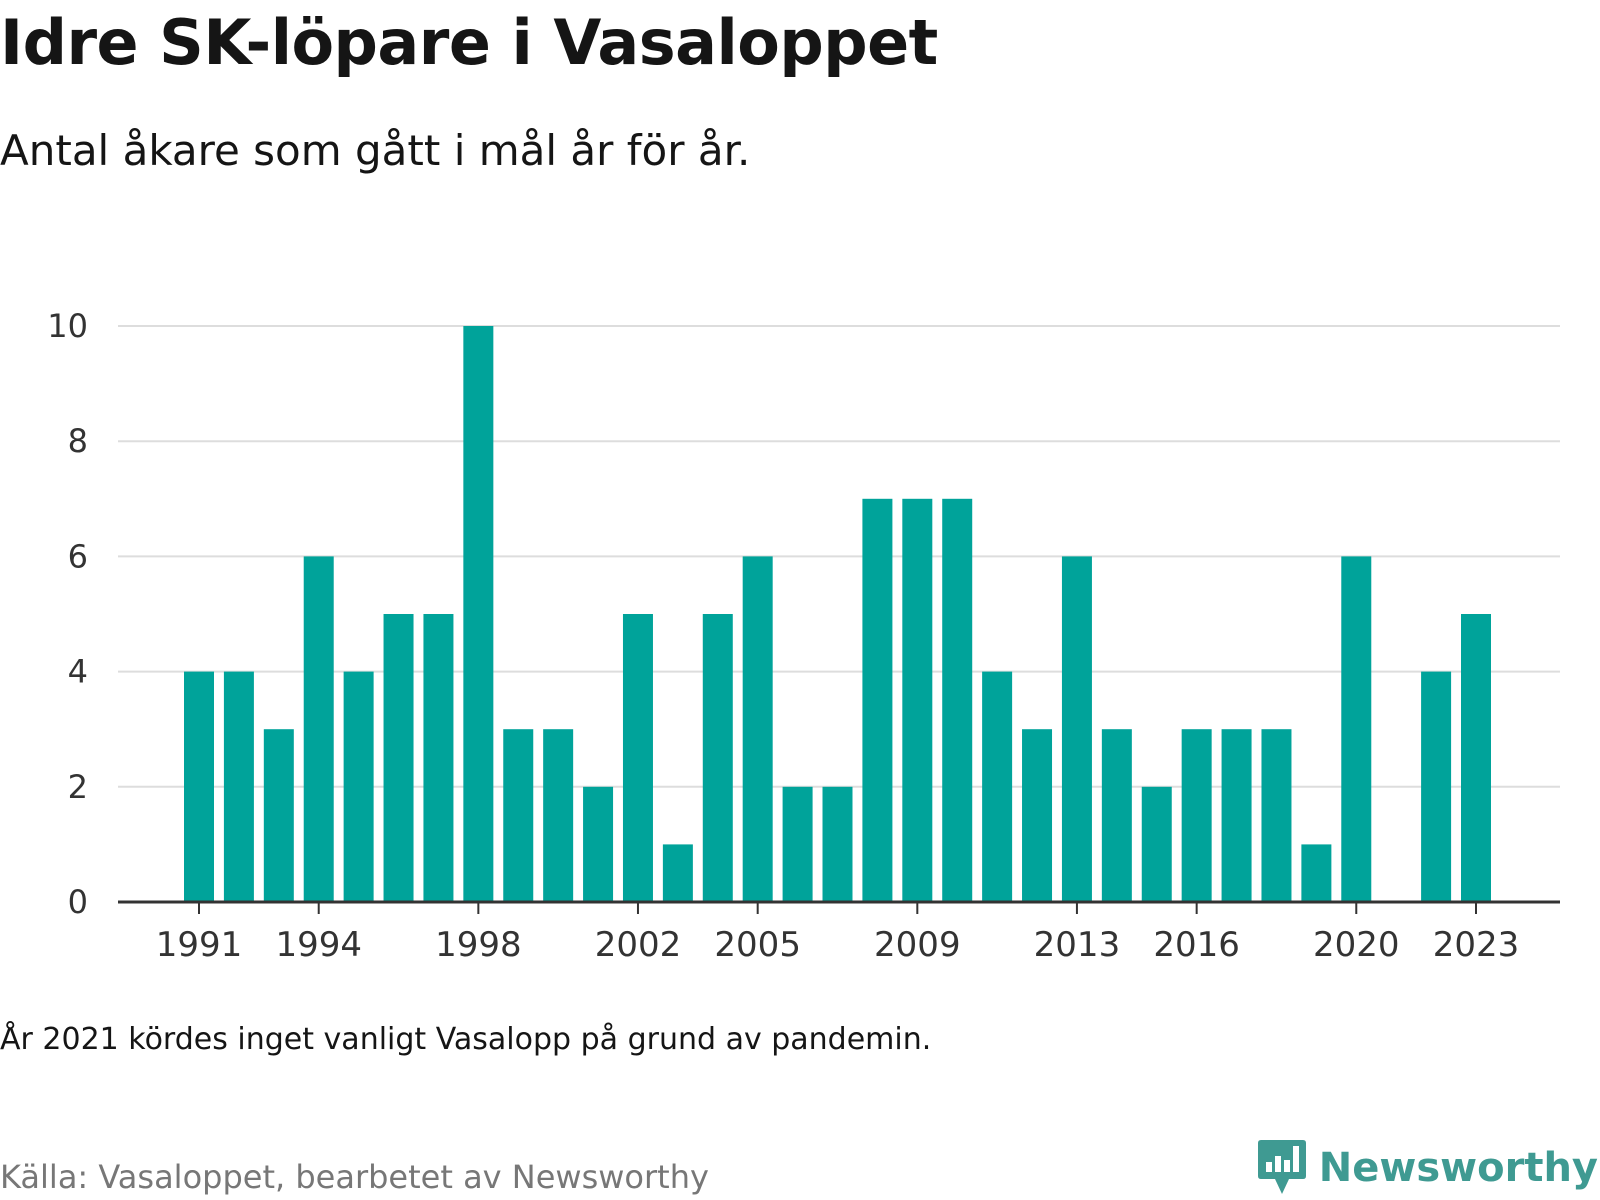 Image resolution: width=1600 pixels, height=1200 pixels. Describe the element at coordinates (1156, 844) in the screenshot. I see `bar-2015` at that location.